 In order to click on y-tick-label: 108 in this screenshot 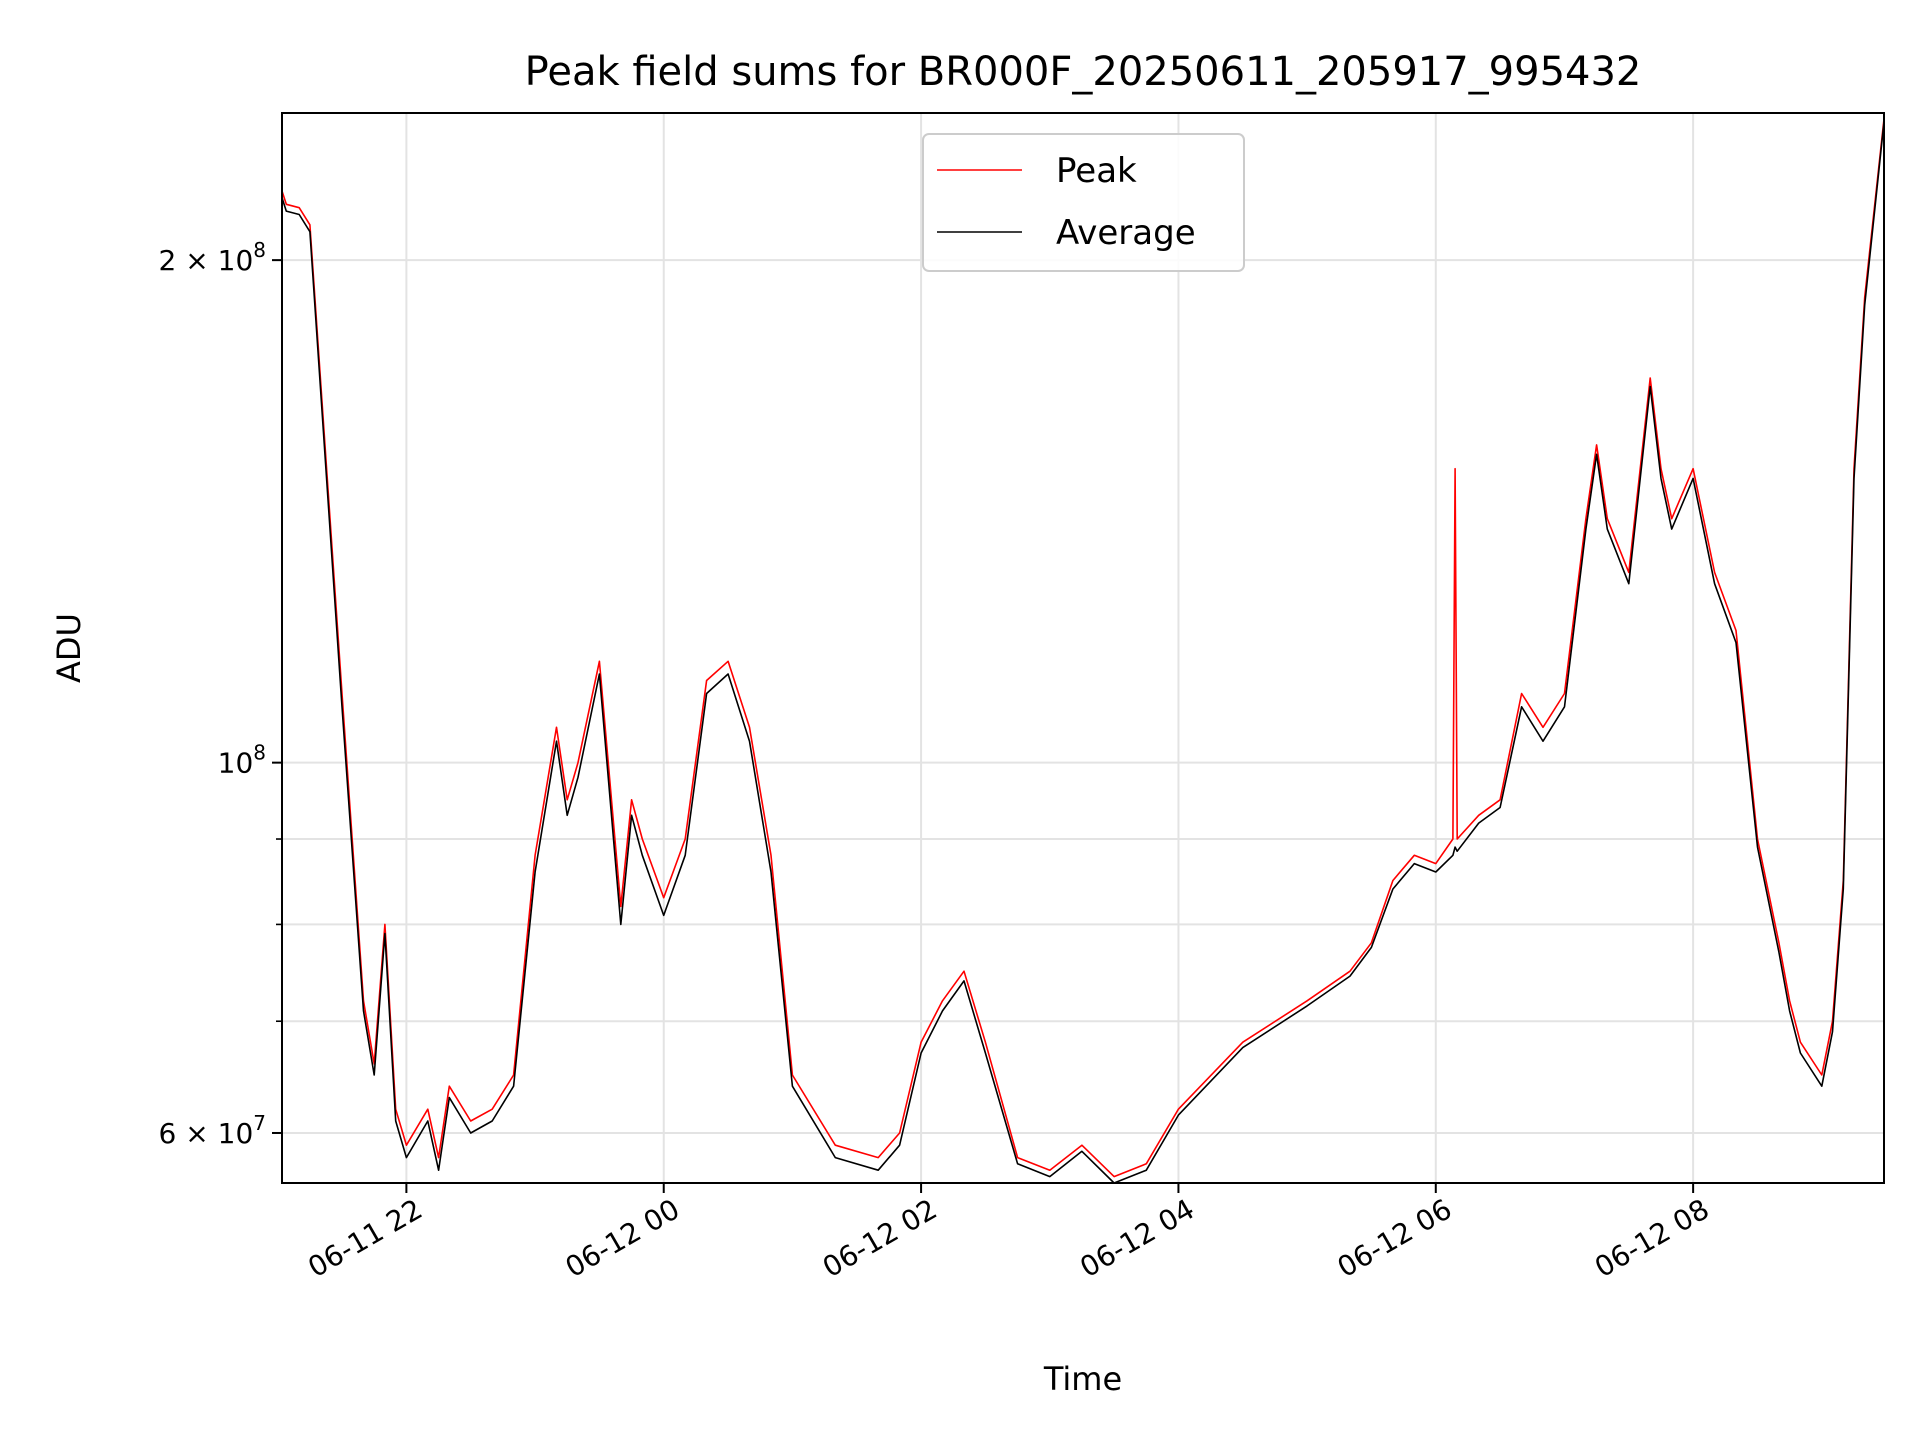, I will do `click(242, 760)`.